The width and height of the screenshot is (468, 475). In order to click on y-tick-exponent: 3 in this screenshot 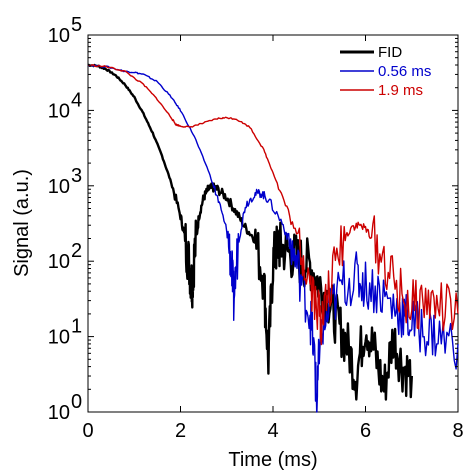, I will do `click(76, 176)`.